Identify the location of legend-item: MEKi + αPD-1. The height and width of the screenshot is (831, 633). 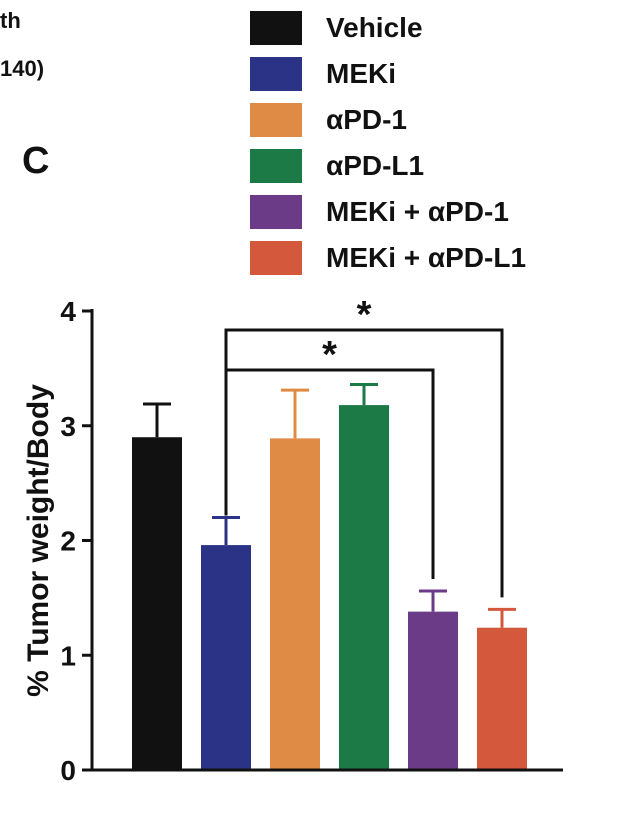
(388, 212).